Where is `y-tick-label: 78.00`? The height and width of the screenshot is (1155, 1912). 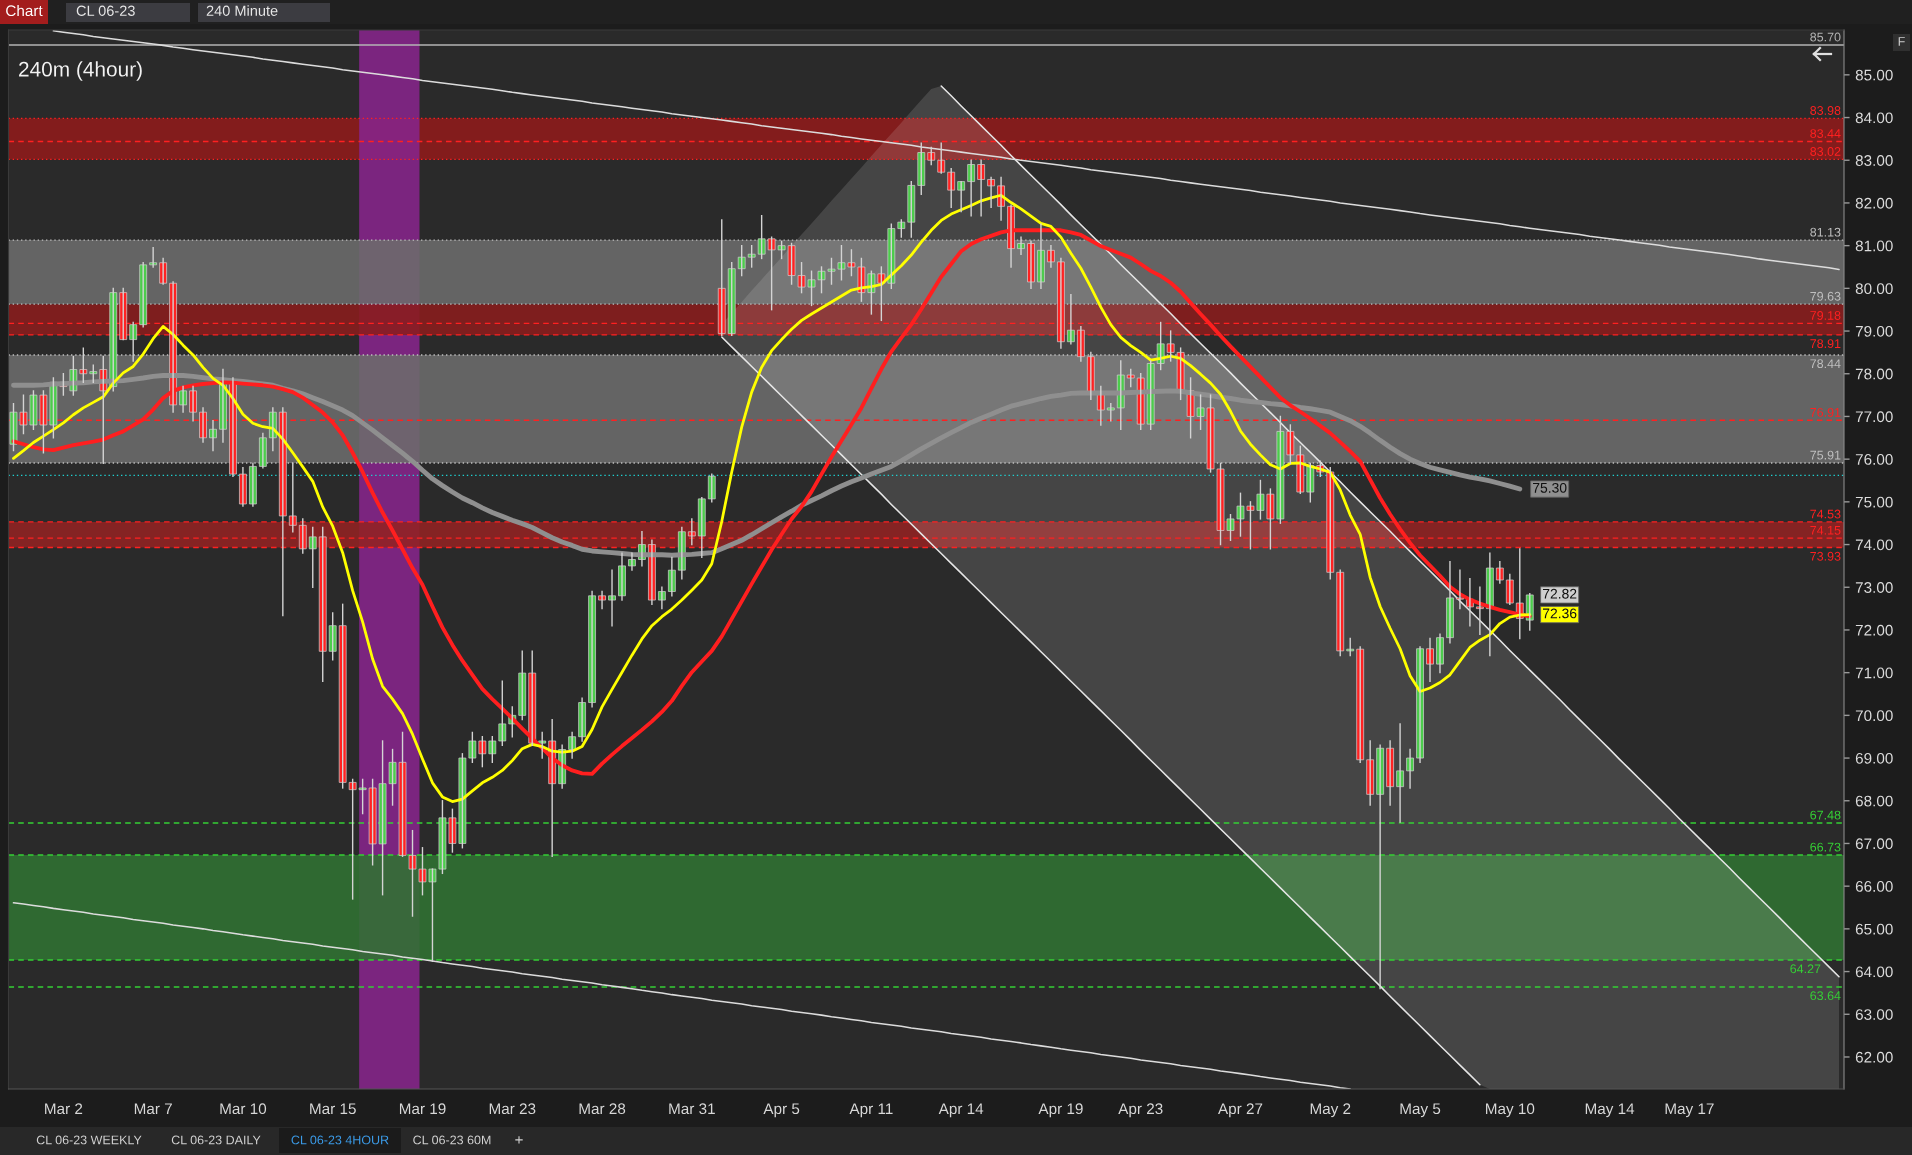
y-tick-label: 78.00 is located at coordinates (1874, 374).